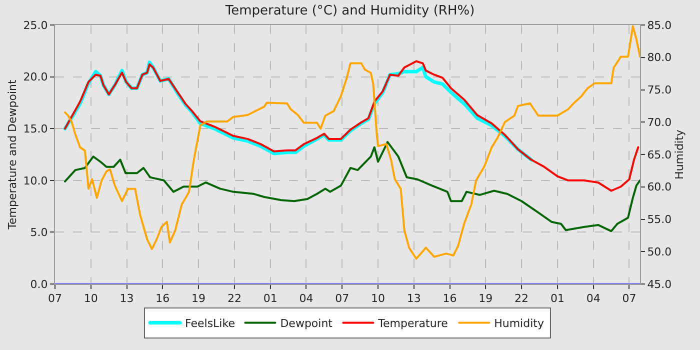 The width and height of the screenshot is (700, 350). What do you see at coordinates (349, 10) in the screenshot?
I see `chart-title: Temperature (°C) and Humidity (RH%)` at bounding box center [349, 10].